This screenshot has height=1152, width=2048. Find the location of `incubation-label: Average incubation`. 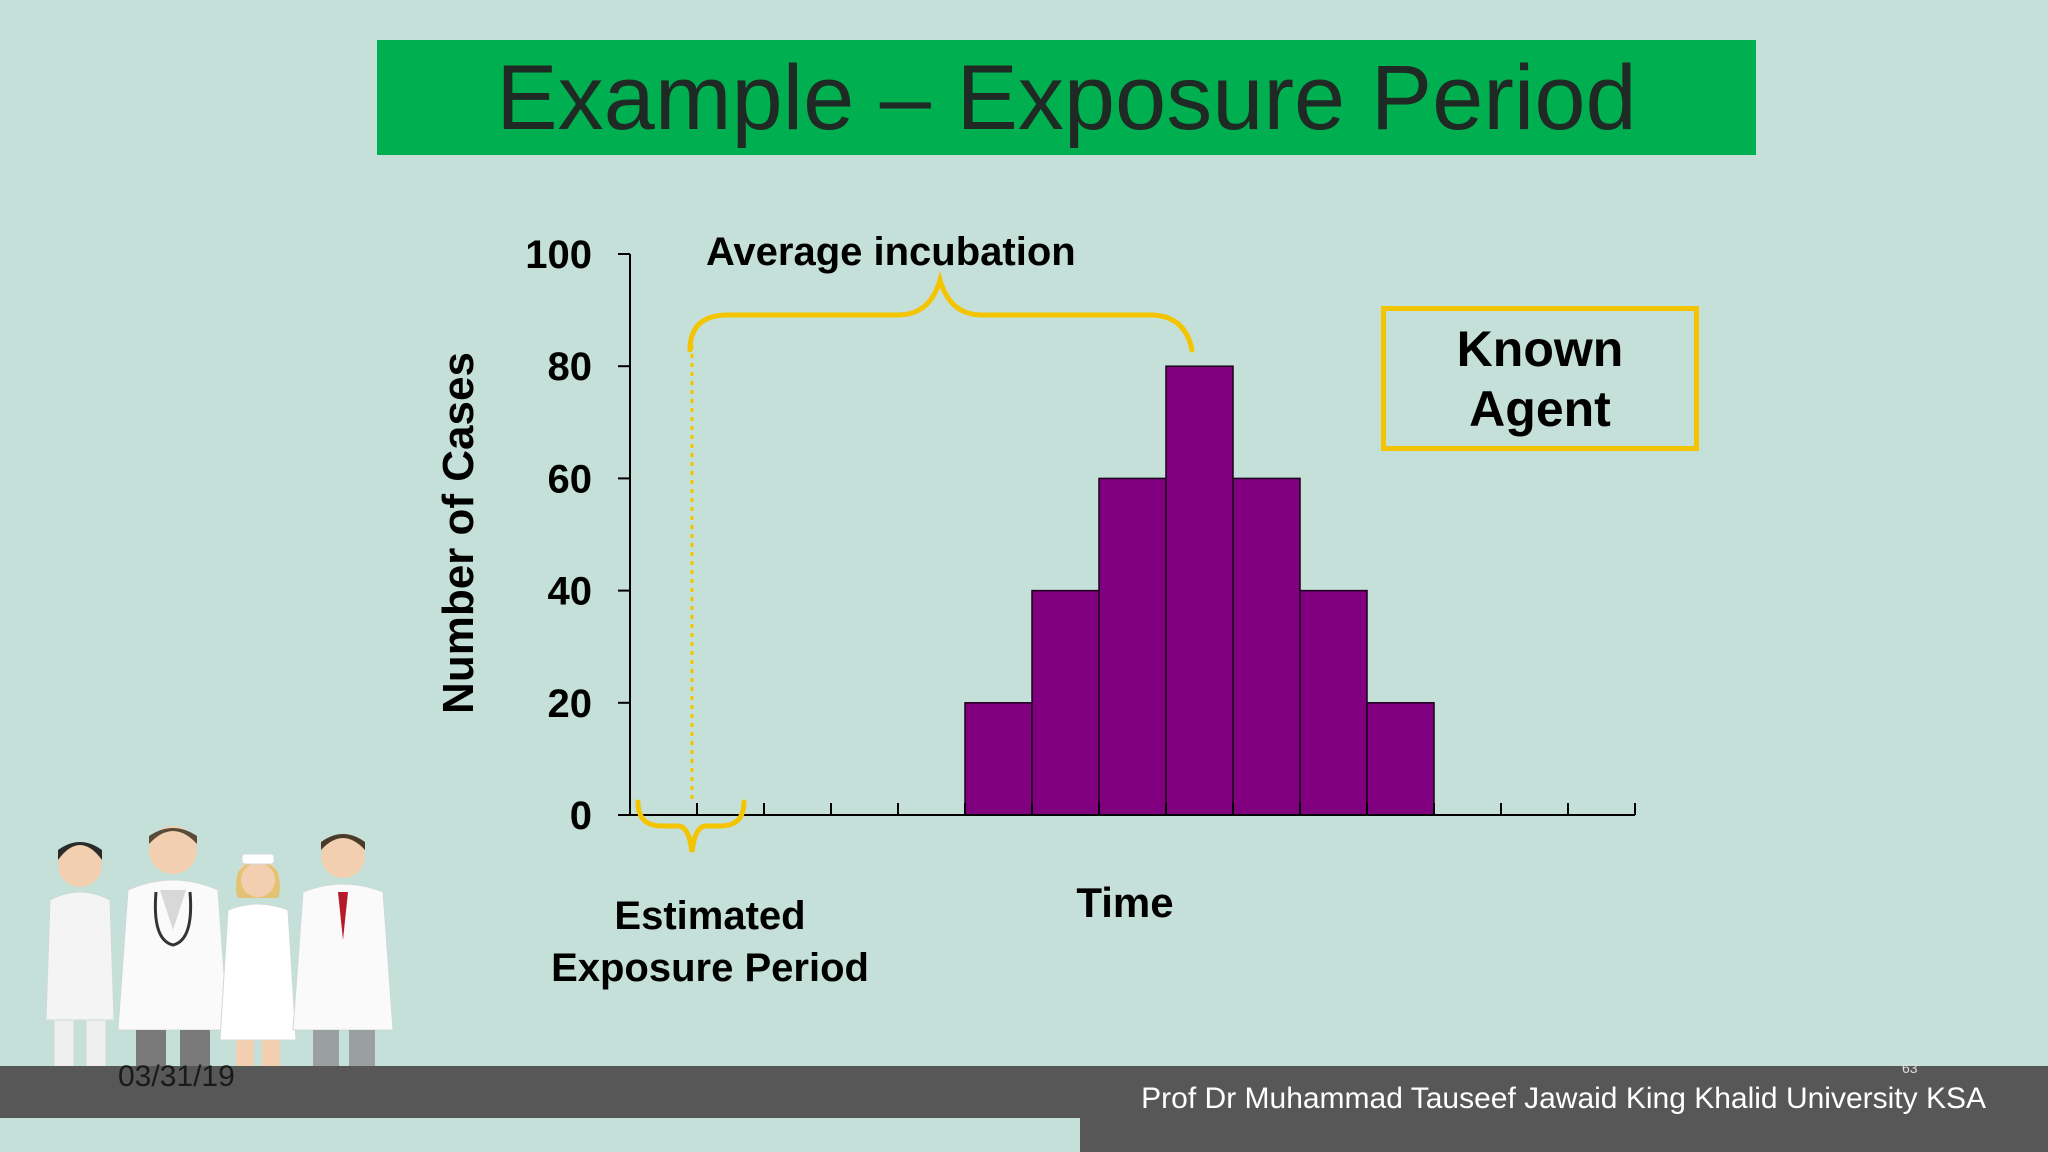

incubation-label: Average incubation is located at coordinates (891, 252).